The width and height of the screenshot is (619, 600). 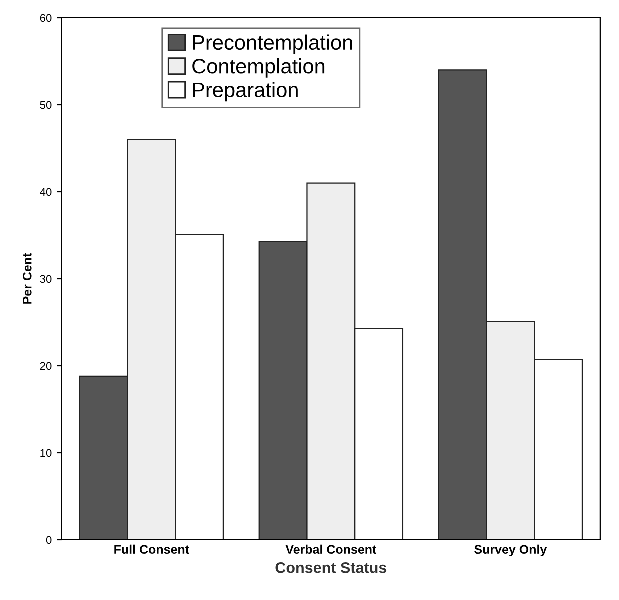 I want to click on legend-label: Preparation, so click(x=245, y=92).